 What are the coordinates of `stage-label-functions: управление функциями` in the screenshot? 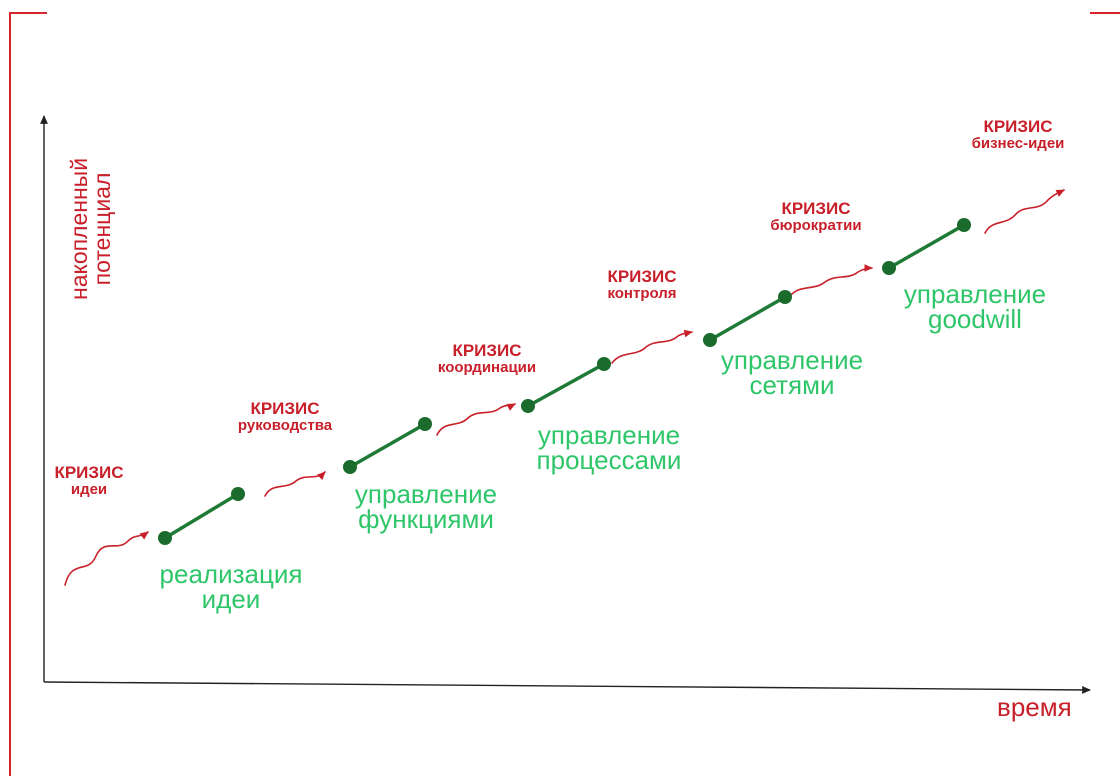 It's located at (426, 506).